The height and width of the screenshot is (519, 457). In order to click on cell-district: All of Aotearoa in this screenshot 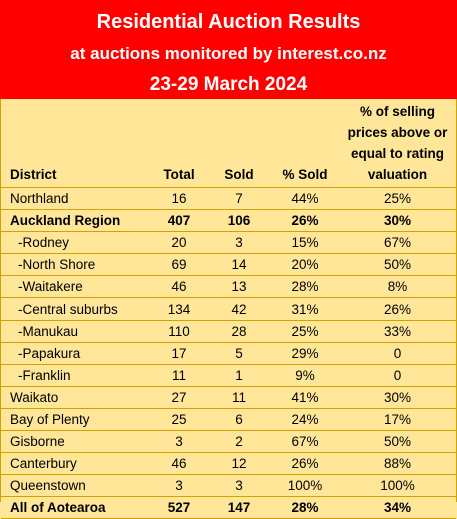, I will do `click(76, 507)`.